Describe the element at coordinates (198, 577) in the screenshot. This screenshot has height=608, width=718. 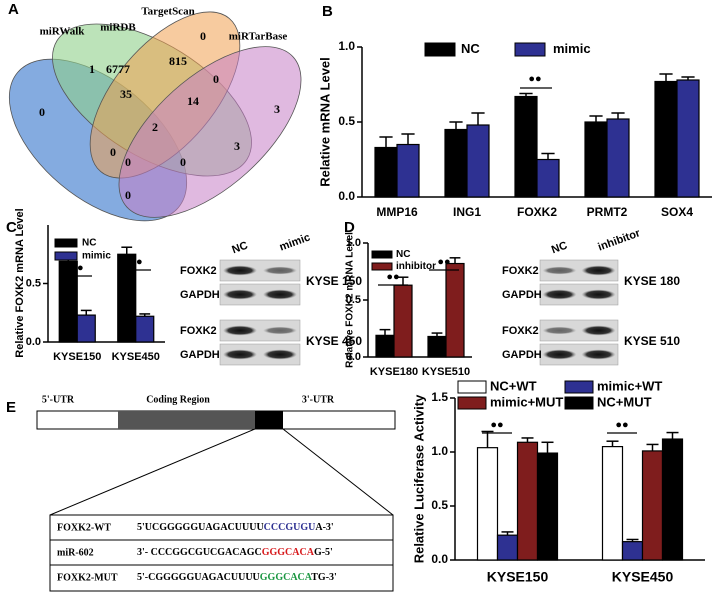
I see `sequence-part: 5'-CGGGGGUAGACUUUU` at that location.